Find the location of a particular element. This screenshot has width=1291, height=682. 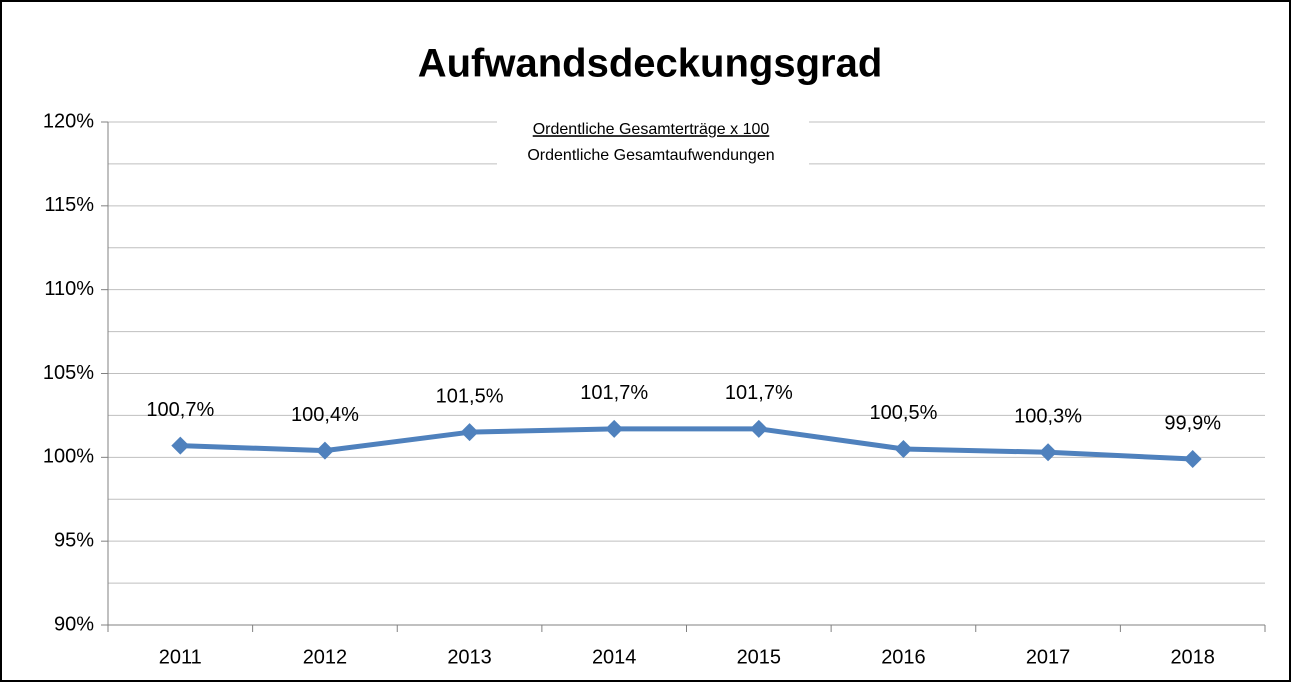

y-tick-label: 115% is located at coordinates (69, 205).